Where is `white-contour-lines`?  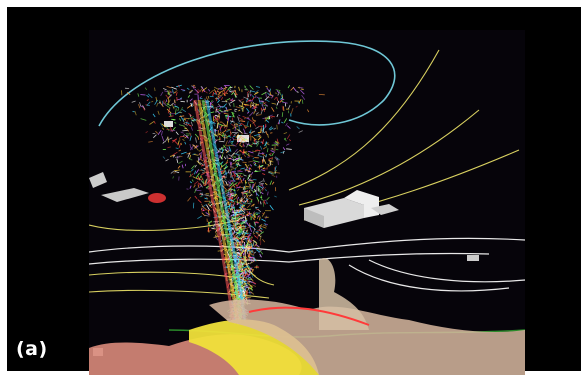
white-contour-lines is located at coordinates (307, 264).